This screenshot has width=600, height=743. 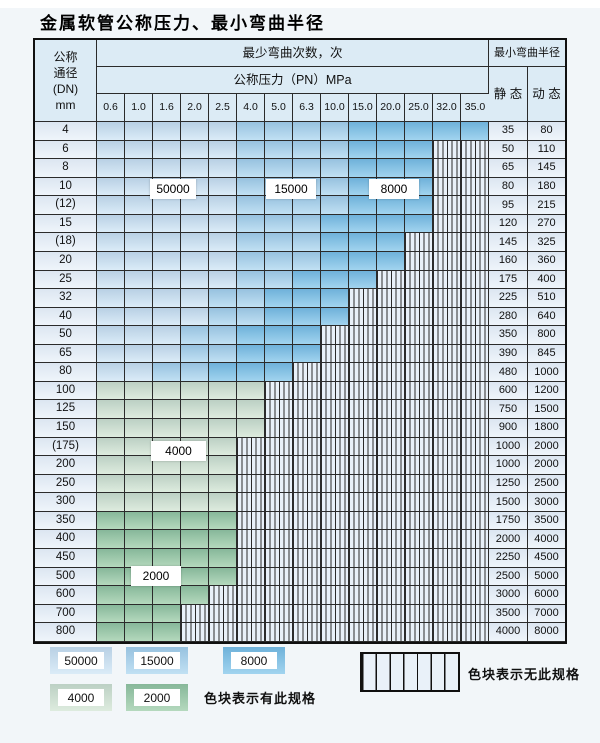 What do you see at coordinates (546, 391) in the screenshot?
I see `dynamic-radius-value: 1200` at bounding box center [546, 391].